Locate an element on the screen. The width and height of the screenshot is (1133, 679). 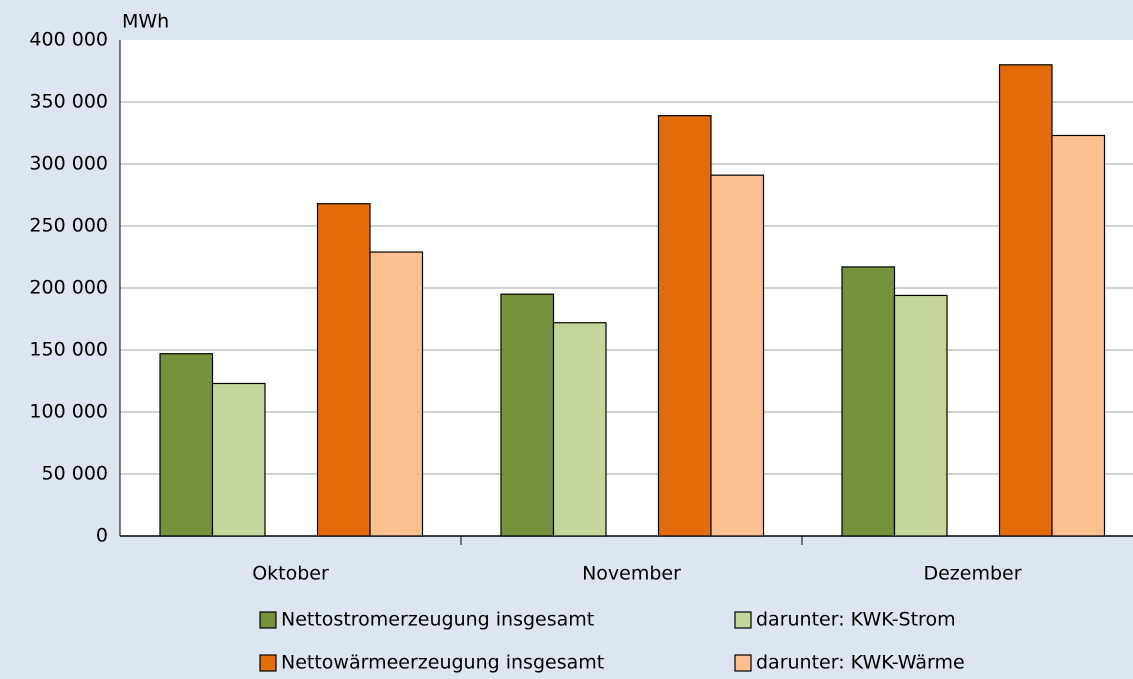
y-axis-label: MWh is located at coordinates (145, 22).